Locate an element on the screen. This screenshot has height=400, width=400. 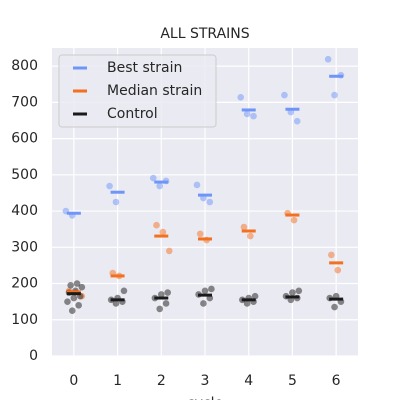
legend-label: Control is located at coordinates (132, 114).